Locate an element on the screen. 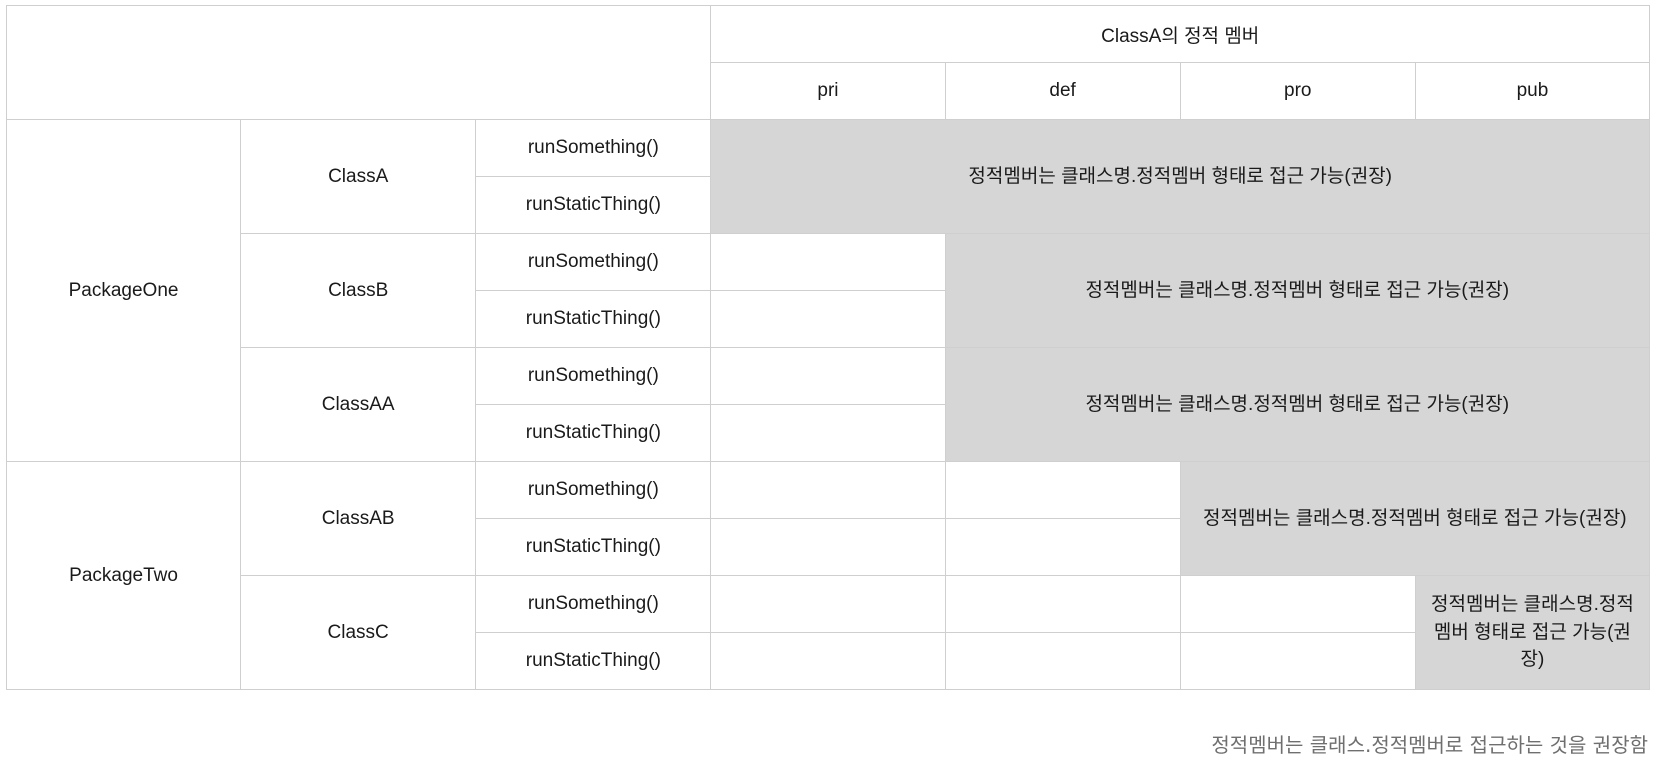  column-header-pro: pro is located at coordinates (1297, 91).